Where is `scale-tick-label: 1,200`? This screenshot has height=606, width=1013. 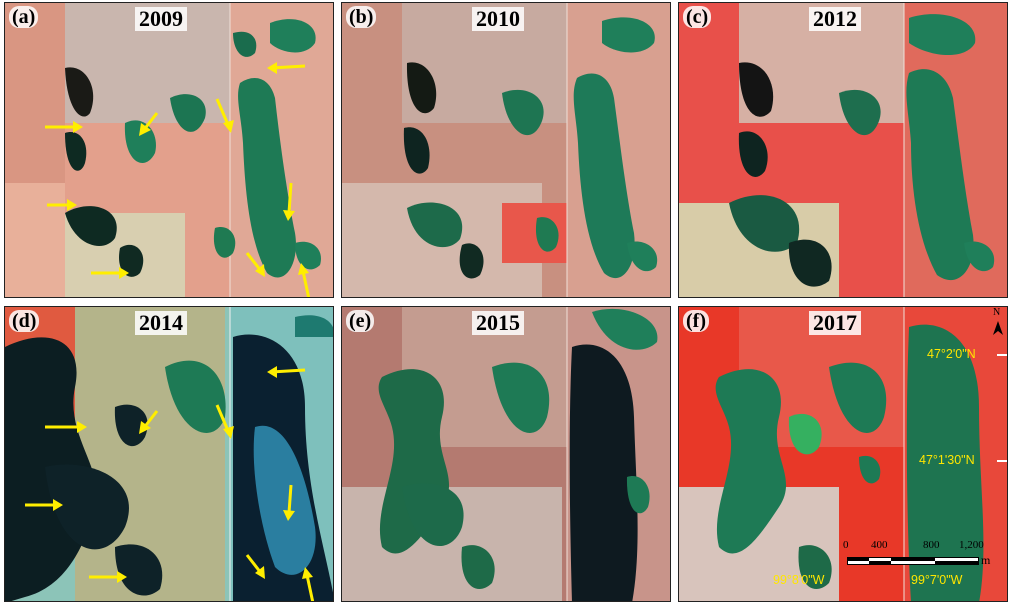 scale-tick-label: 1,200 is located at coordinates (971, 545).